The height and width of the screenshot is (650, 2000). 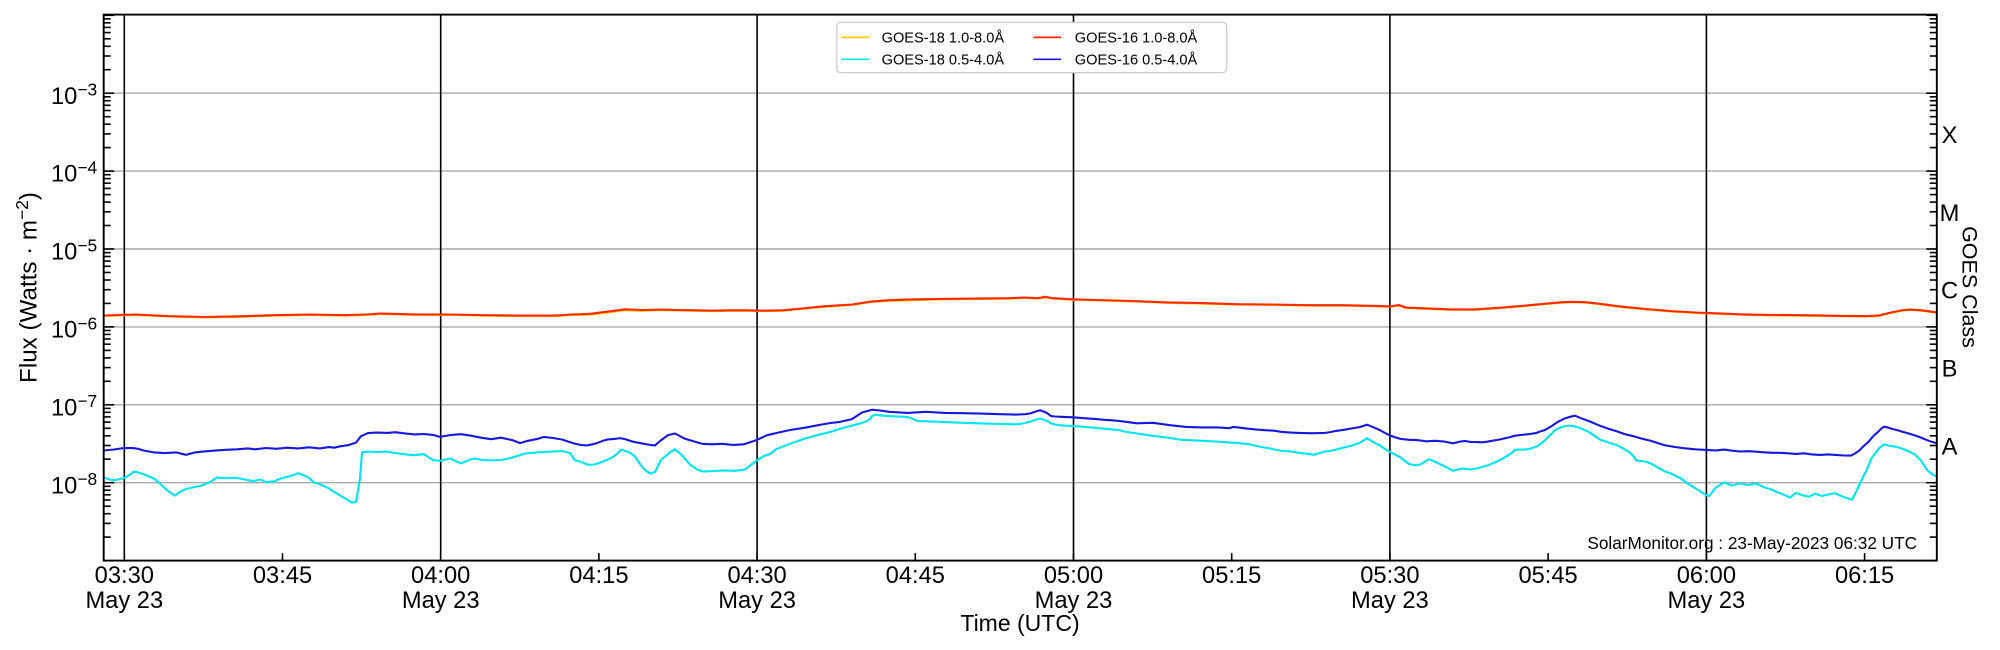 I want to click on svg-text: GOES-16 1.0-8.0Å, so click(x=1136, y=38).